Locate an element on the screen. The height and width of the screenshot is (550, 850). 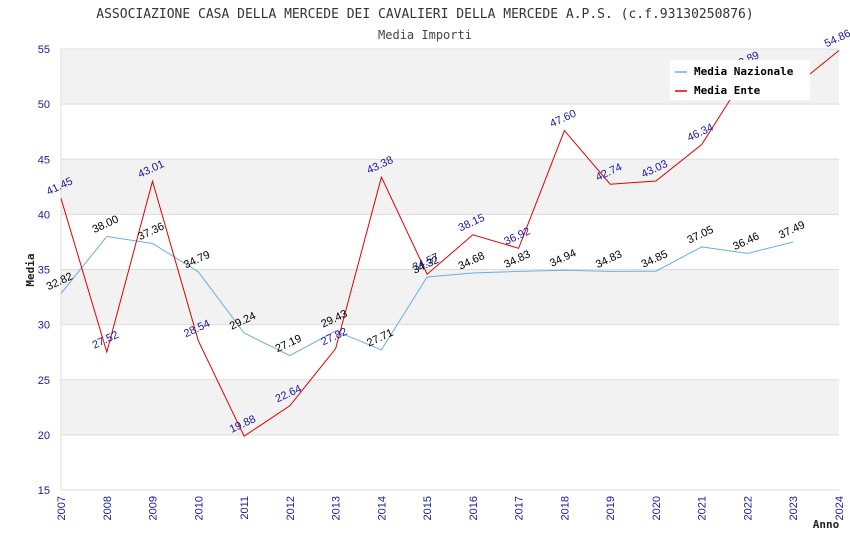
x-tick-2017: 2017 is located at coordinates (520, 508).